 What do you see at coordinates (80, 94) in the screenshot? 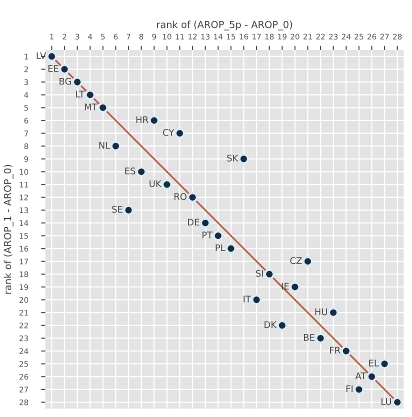
I see `annotation: LT` at bounding box center [80, 94].